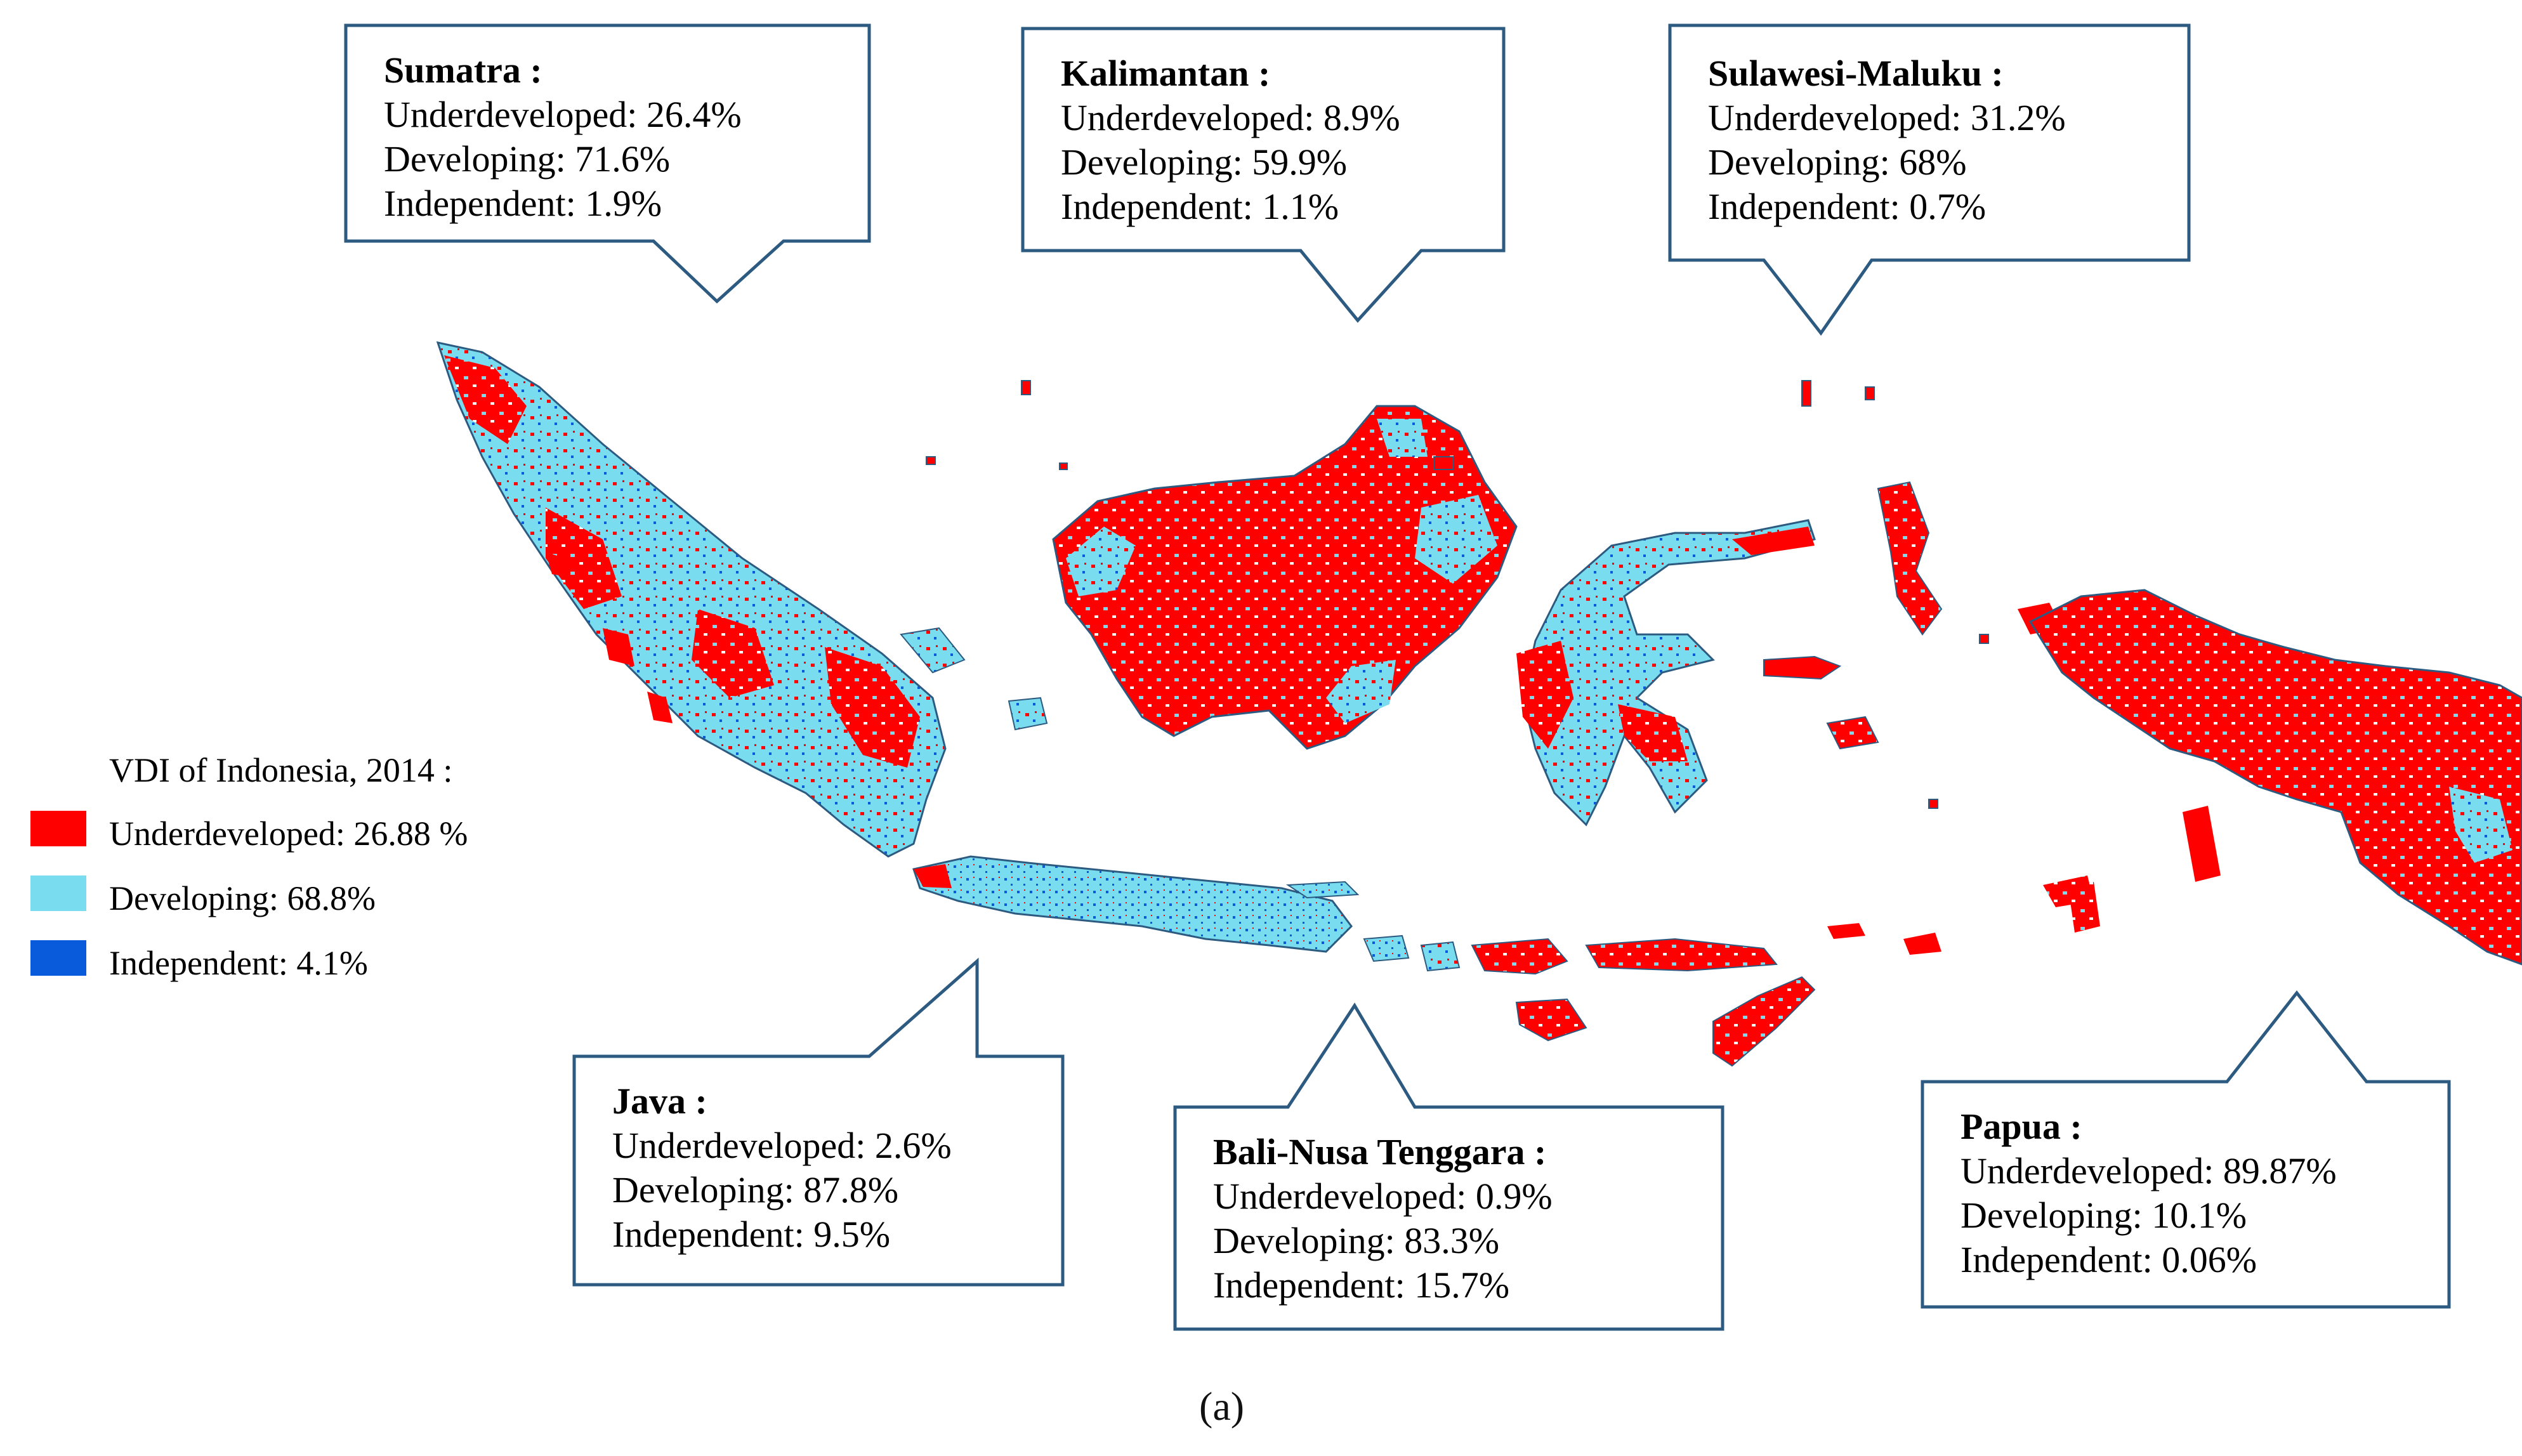 The image size is (2522, 1456). What do you see at coordinates (1802, 668) in the screenshot?
I see `seram-island` at bounding box center [1802, 668].